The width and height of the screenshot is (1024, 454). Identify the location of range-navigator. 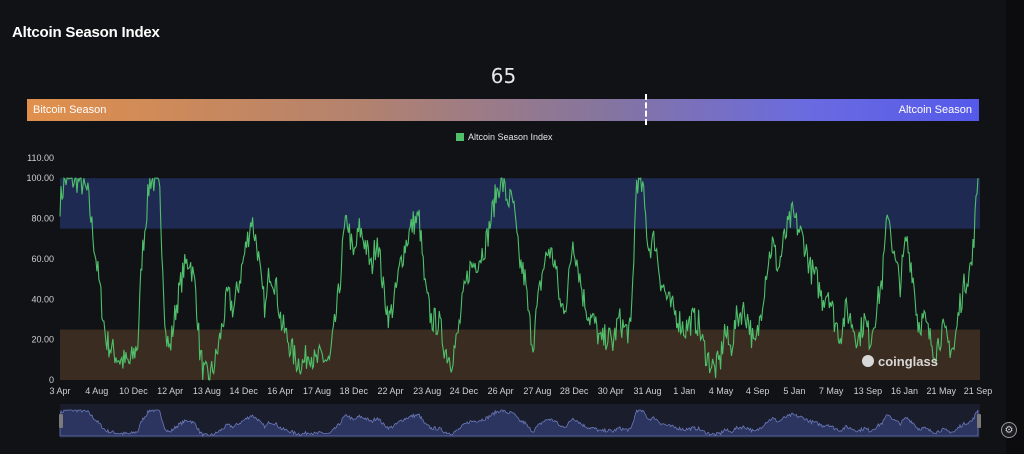
(520, 421).